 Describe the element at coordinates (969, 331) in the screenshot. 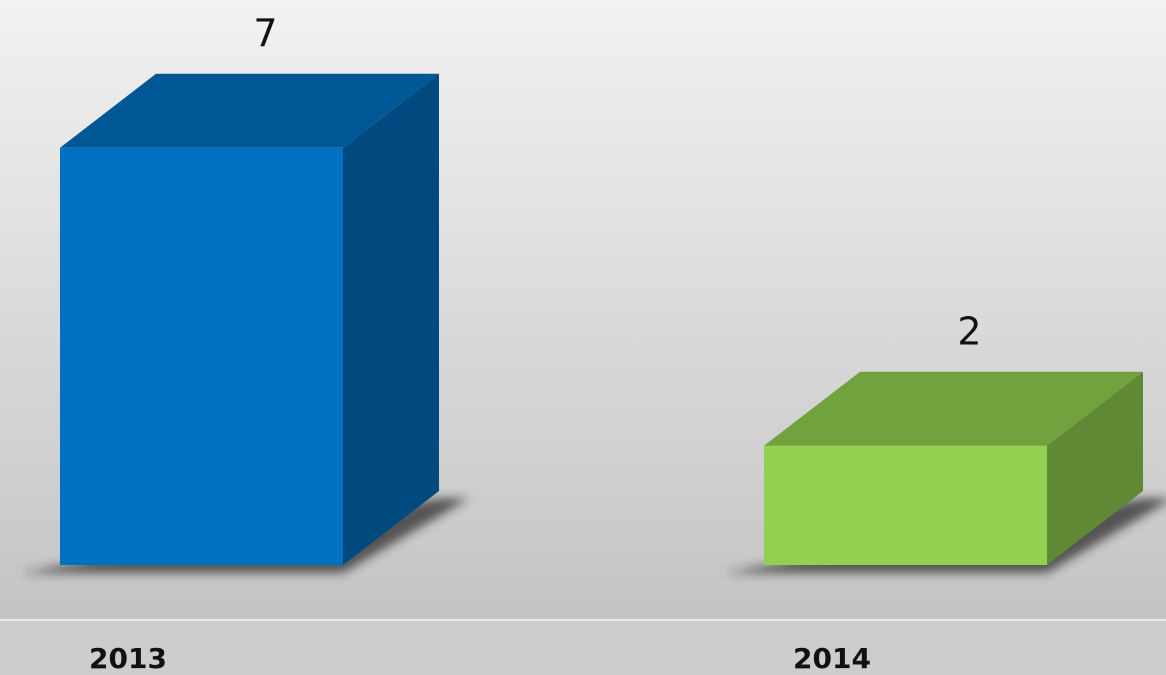

I see `value-label: 2` at that location.